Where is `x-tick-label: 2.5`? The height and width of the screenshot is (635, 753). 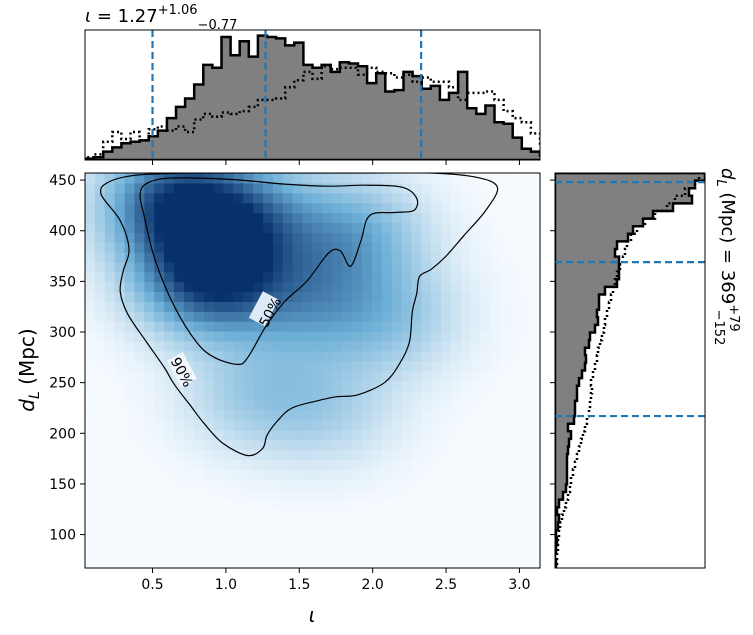
x-tick-label: 2.5 is located at coordinates (446, 585).